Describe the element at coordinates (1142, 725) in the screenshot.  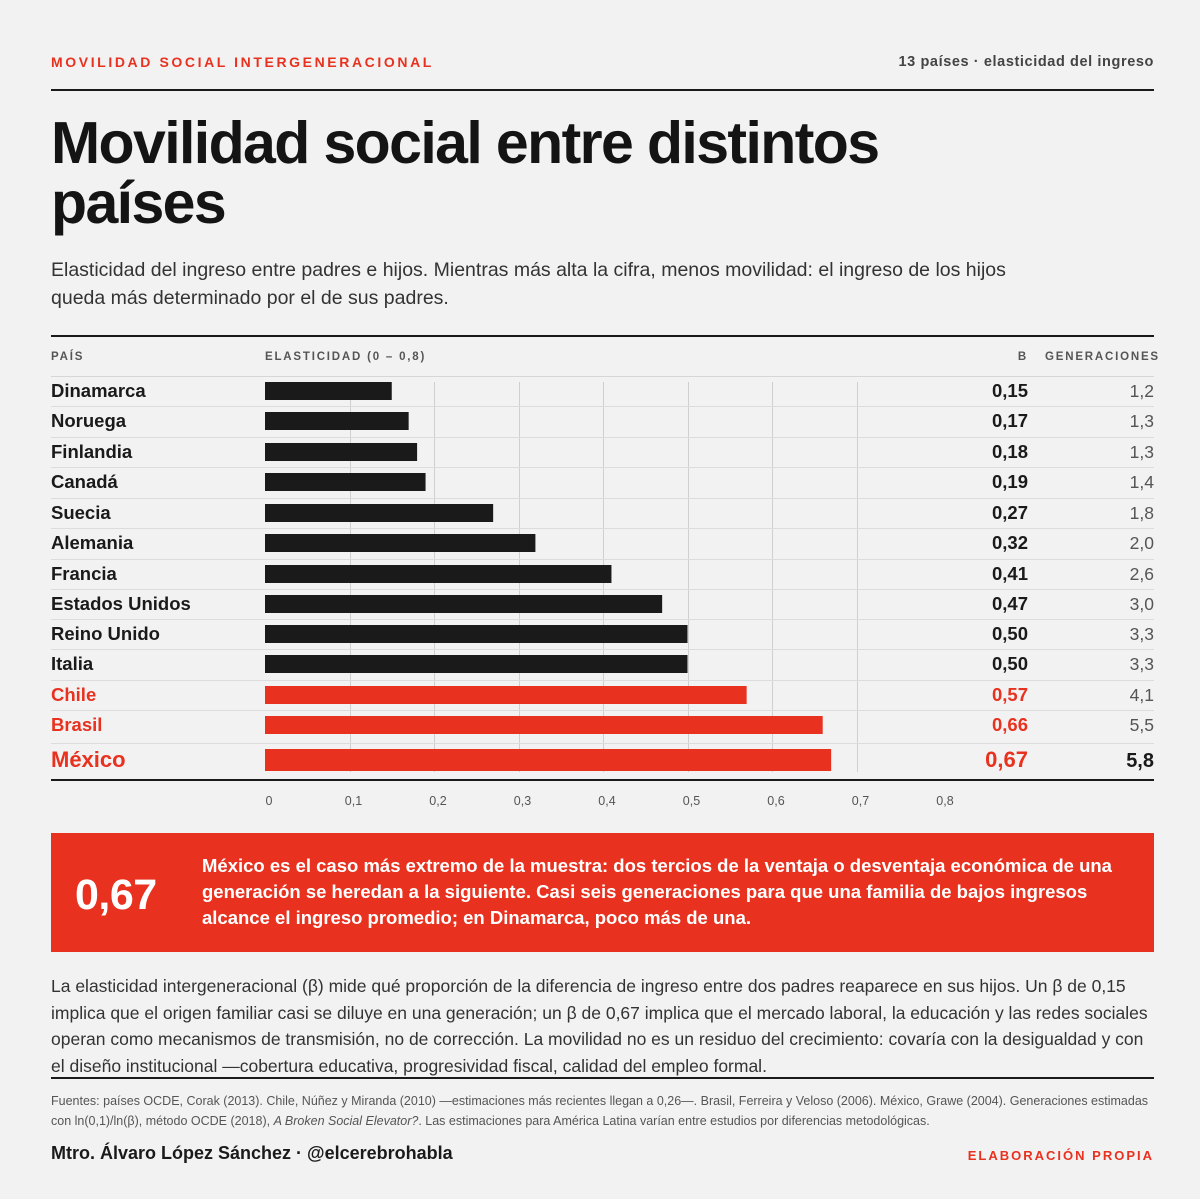
I see `generations-value: 5,5` at that location.